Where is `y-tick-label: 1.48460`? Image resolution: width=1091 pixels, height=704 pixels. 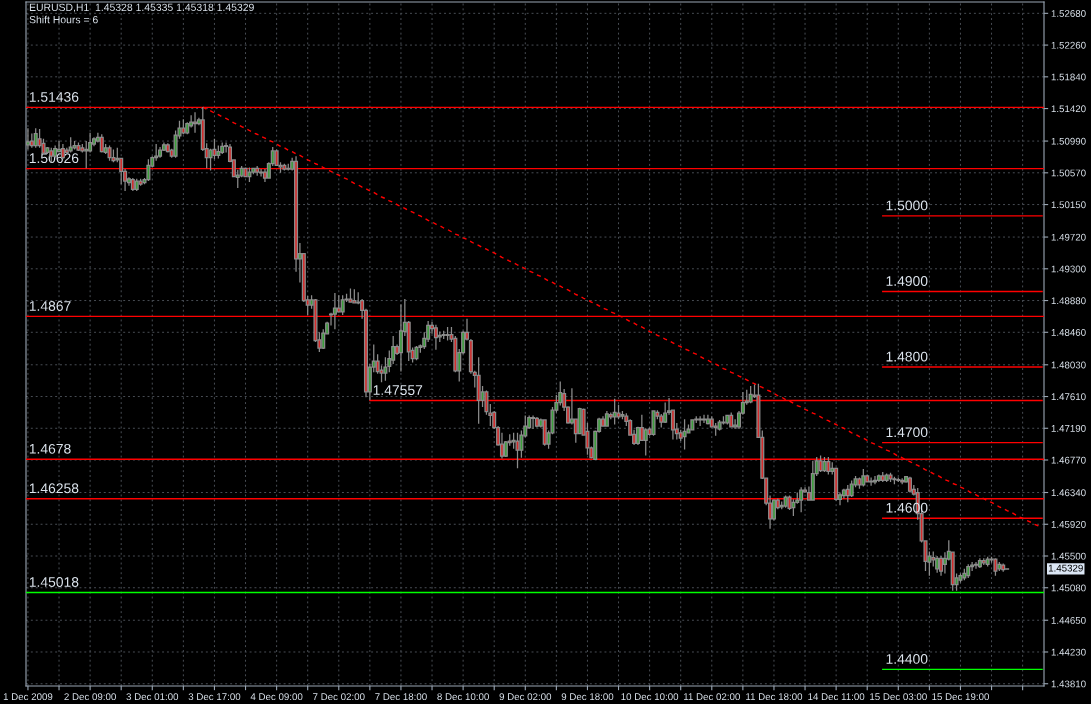 y-tick-label: 1.48460 is located at coordinates (1068, 332).